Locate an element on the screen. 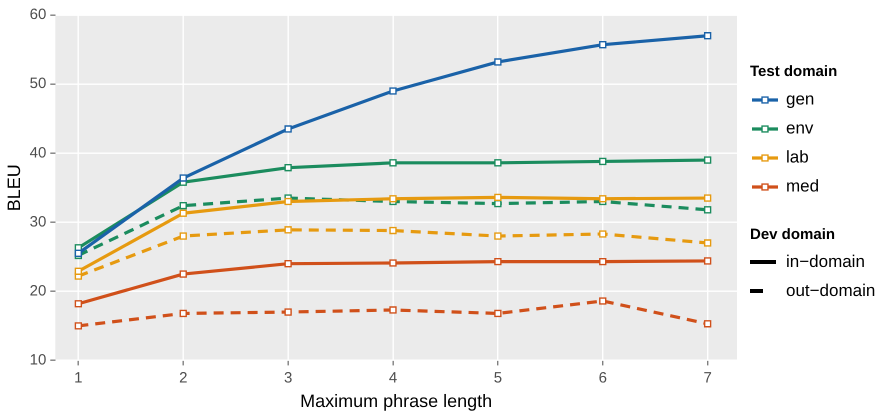  x-tick-label: 3 is located at coordinates (288, 378).